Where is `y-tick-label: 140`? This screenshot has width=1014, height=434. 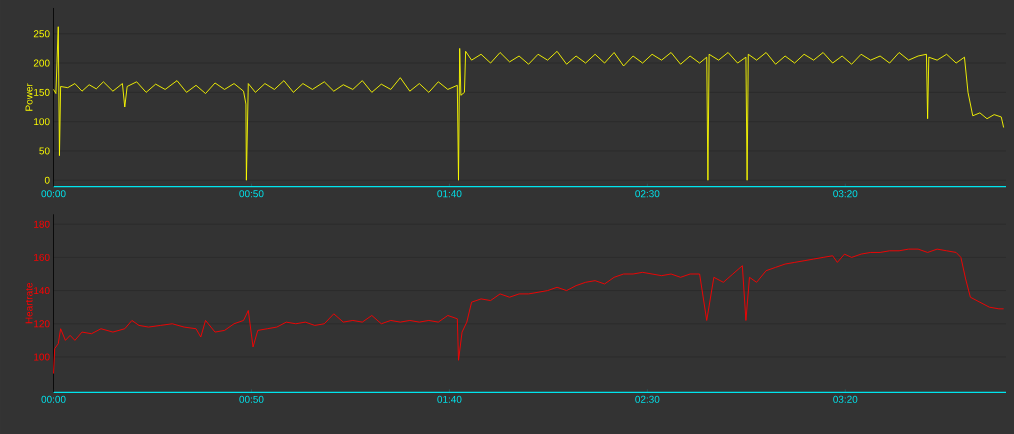 y-tick-label: 140 is located at coordinates (42, 291).